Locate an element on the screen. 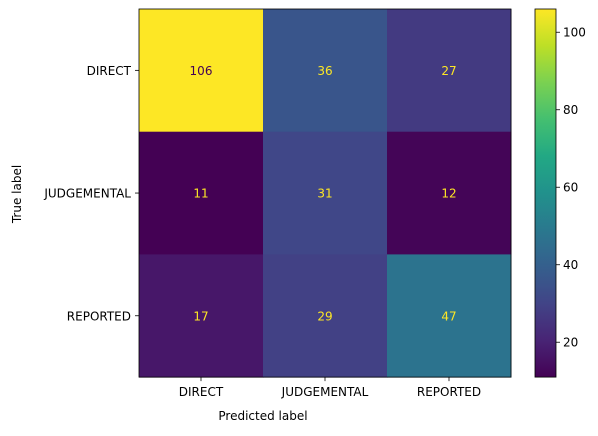  y-axis-ticks: DIRECT JUDGEMENTAL REPORTED is located at coordinates (91, 193).